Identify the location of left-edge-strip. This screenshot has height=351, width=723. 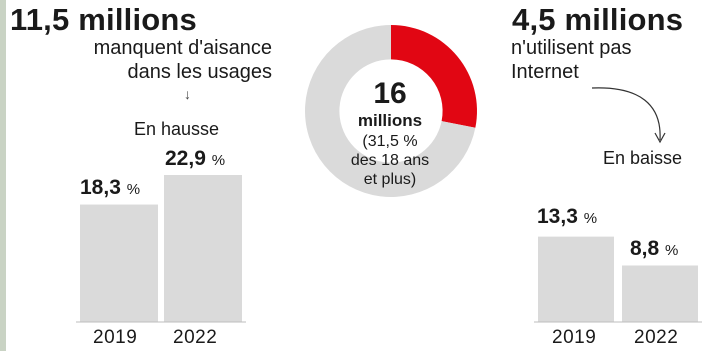
(3, 175).